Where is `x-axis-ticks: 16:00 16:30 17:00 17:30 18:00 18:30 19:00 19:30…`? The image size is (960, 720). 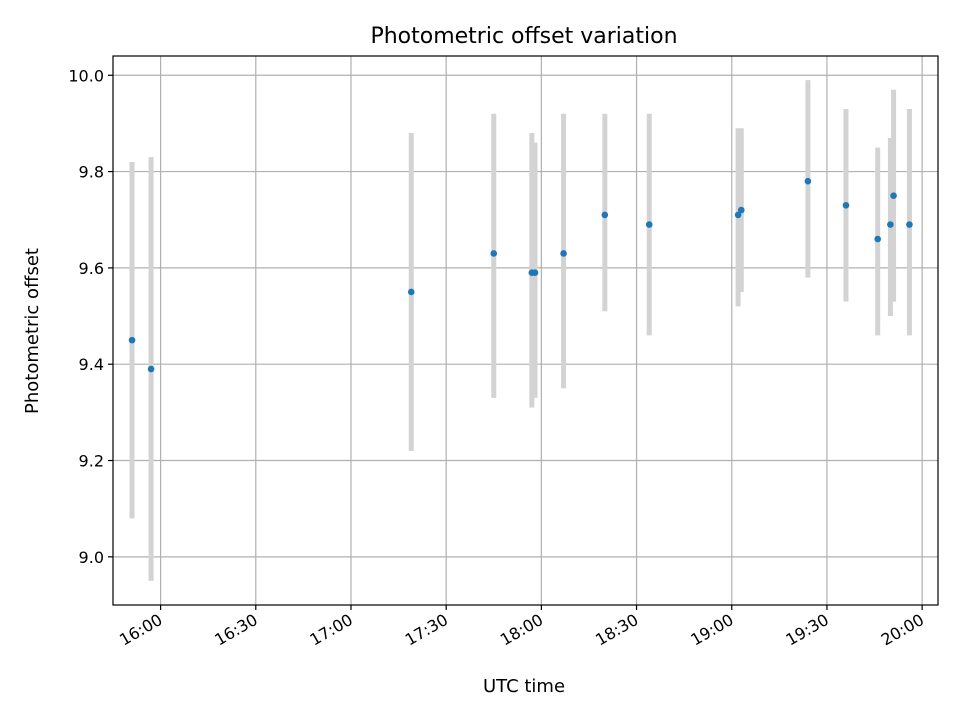
x-axis-ticks: 16:00 16:30 17:00 17:30 18:00 18:30 19:00 19:30… is located at coordinates (521, 627).